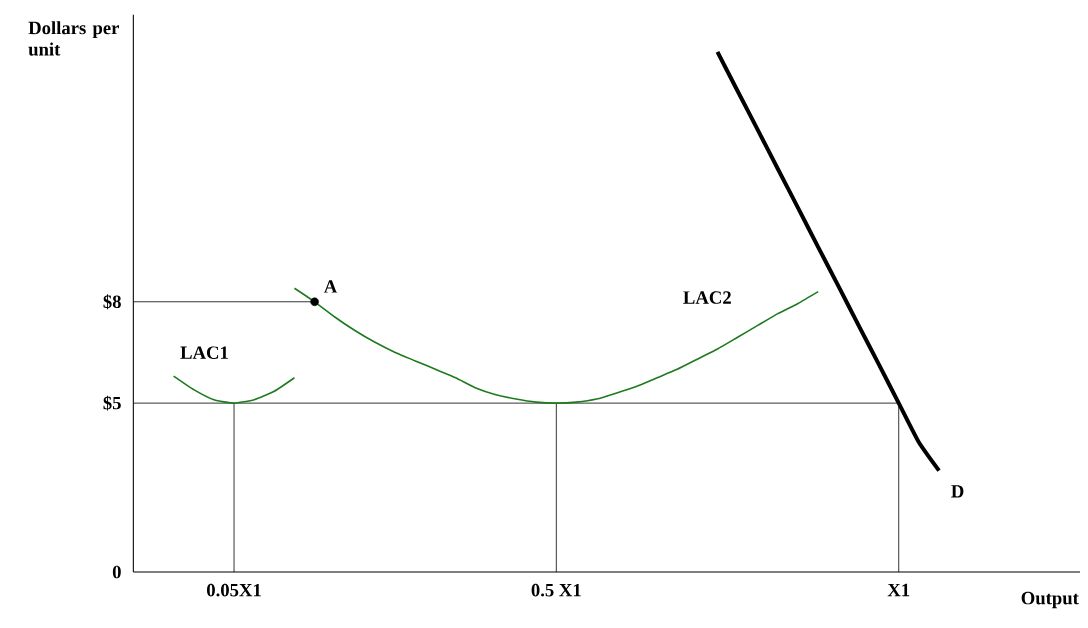 The width and height of the screenshot is (1088, 628). Describe the element at coordinates (898, 590) in the screenshot. I see `x-tick-label: X1` at that location.